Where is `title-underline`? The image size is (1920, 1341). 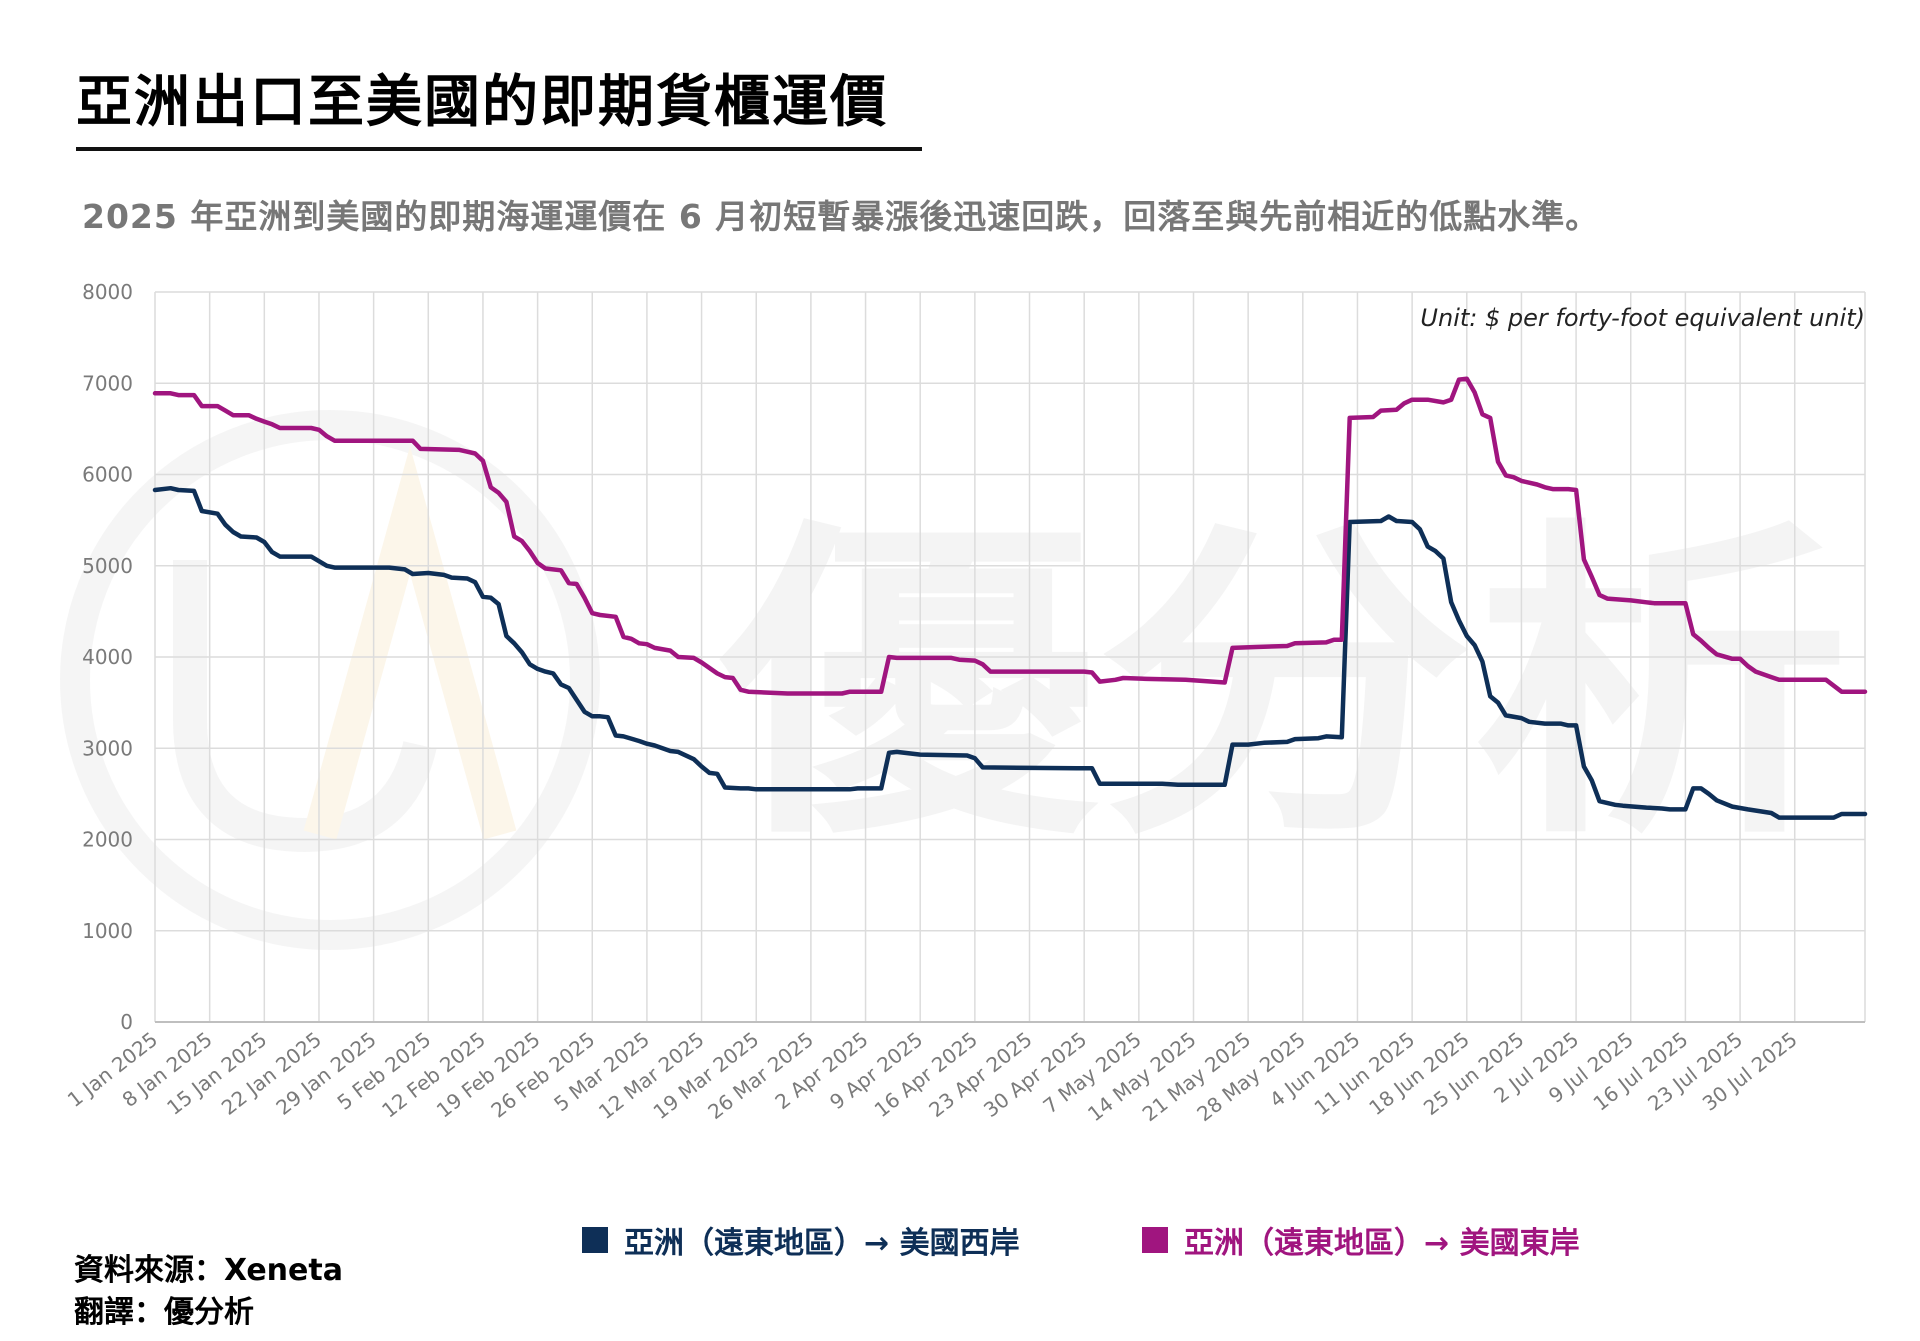 title-underline is located at coordinates (499, 149).